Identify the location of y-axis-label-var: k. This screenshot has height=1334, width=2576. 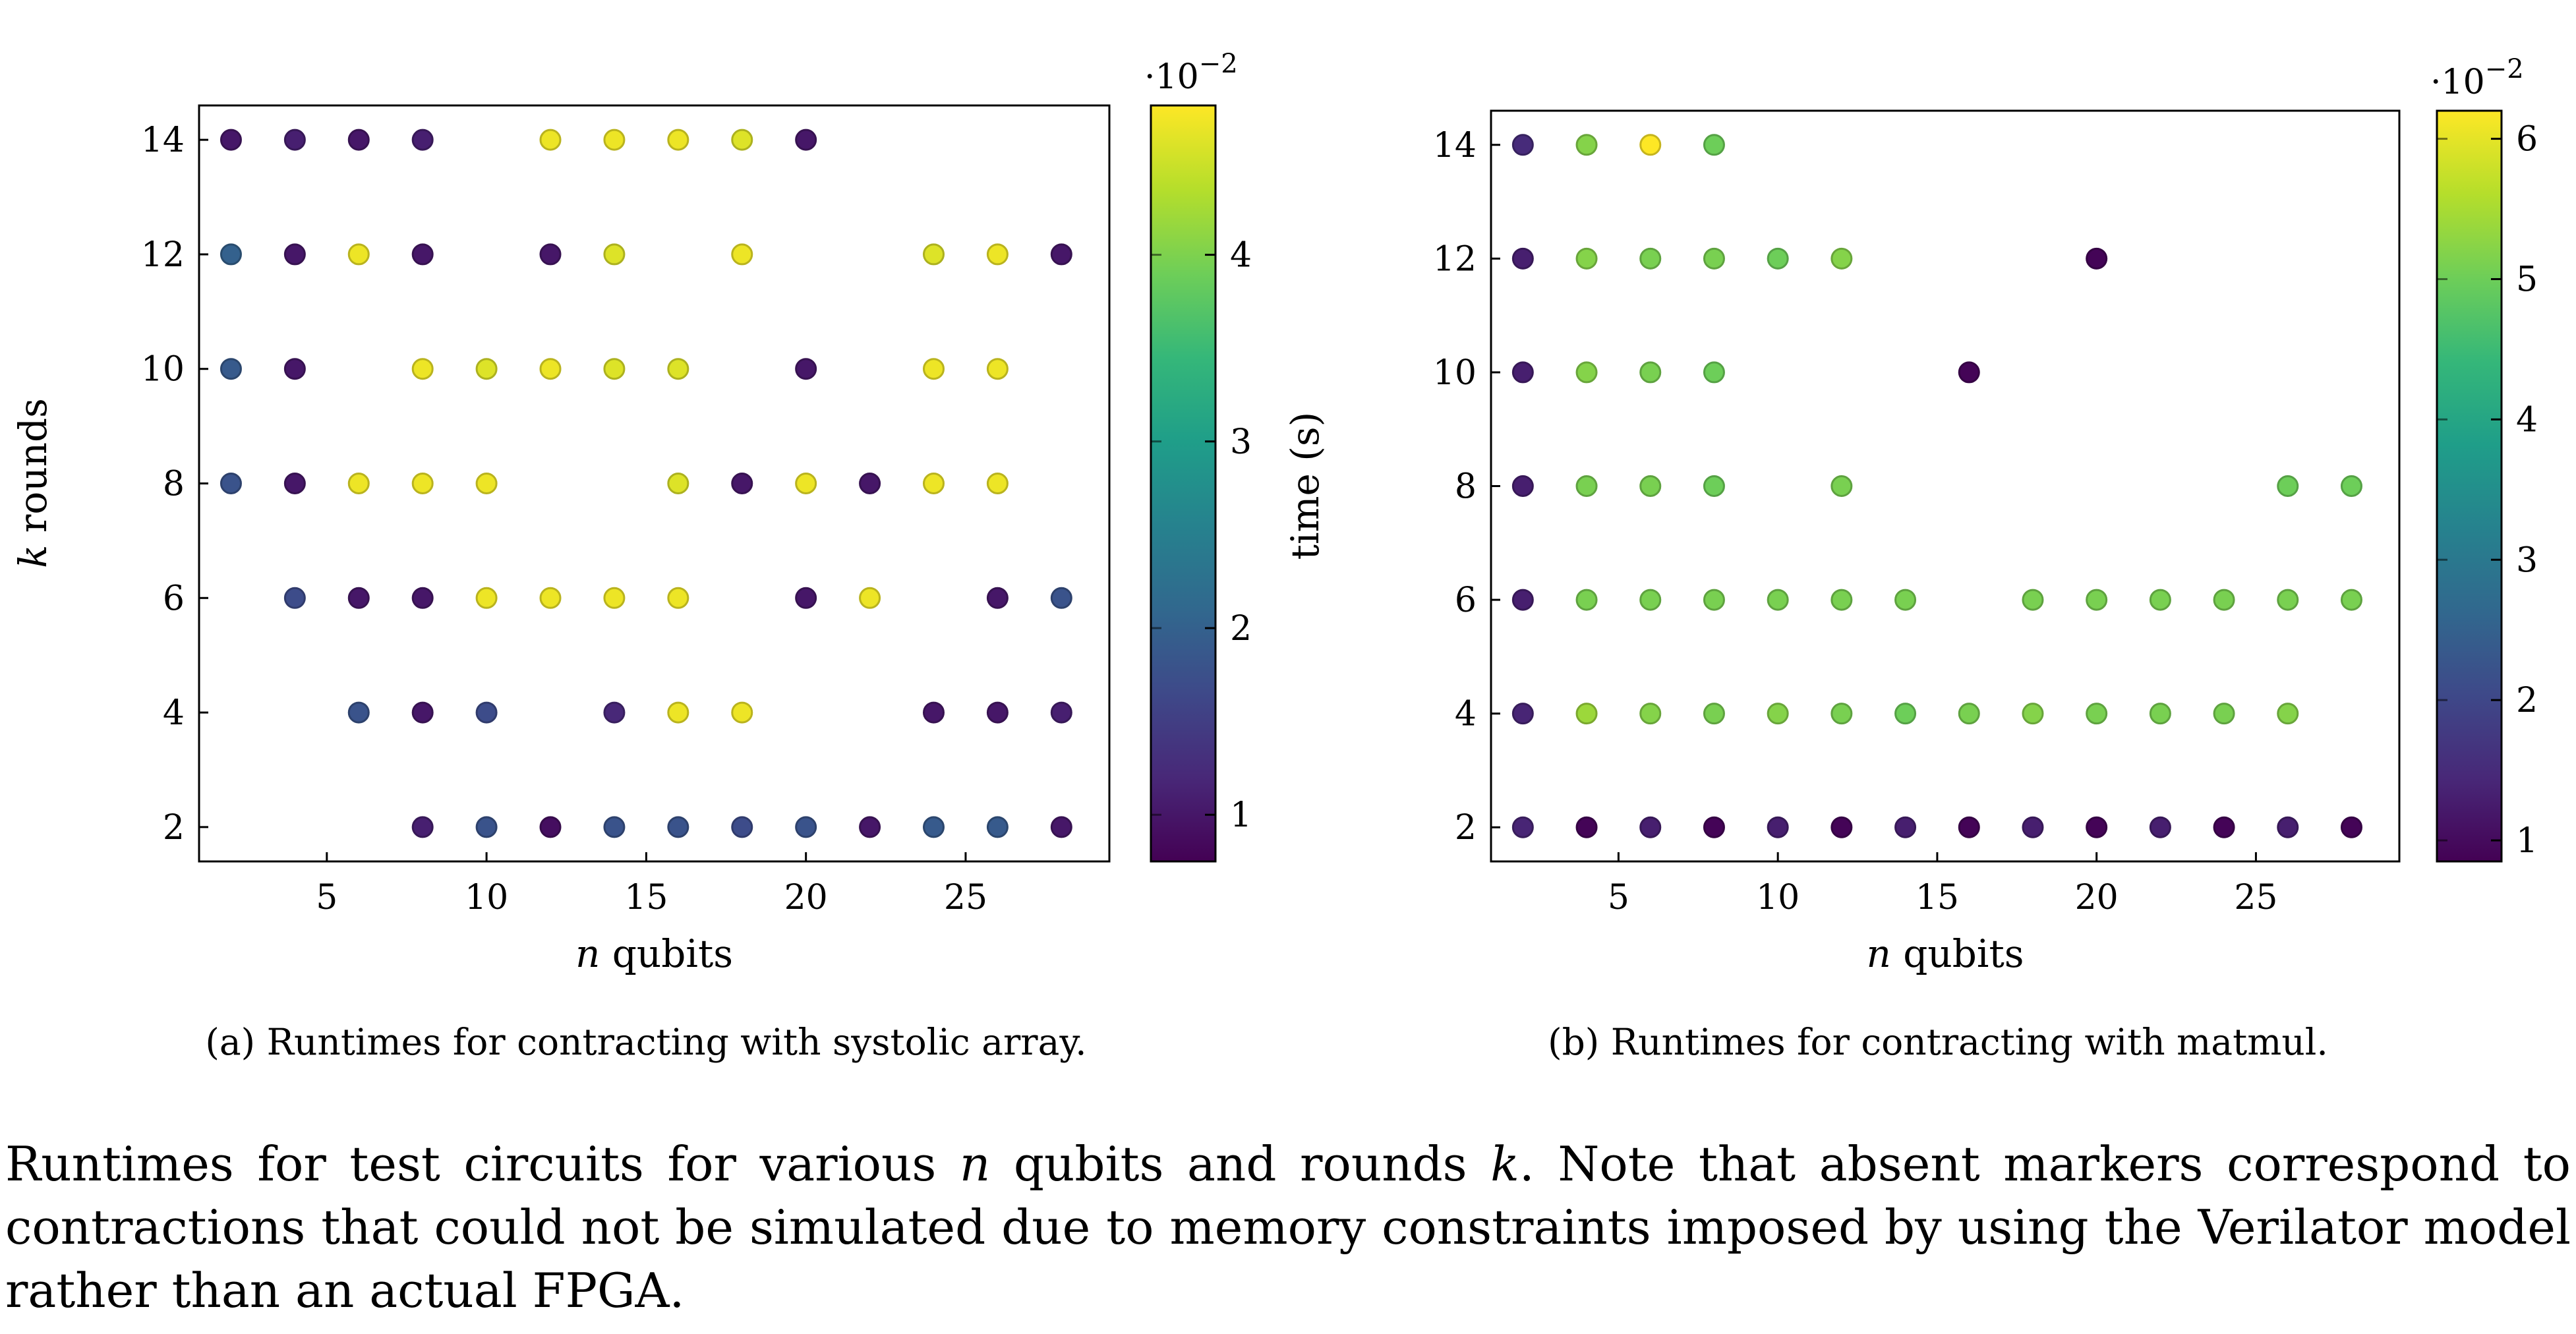
(33, 556).